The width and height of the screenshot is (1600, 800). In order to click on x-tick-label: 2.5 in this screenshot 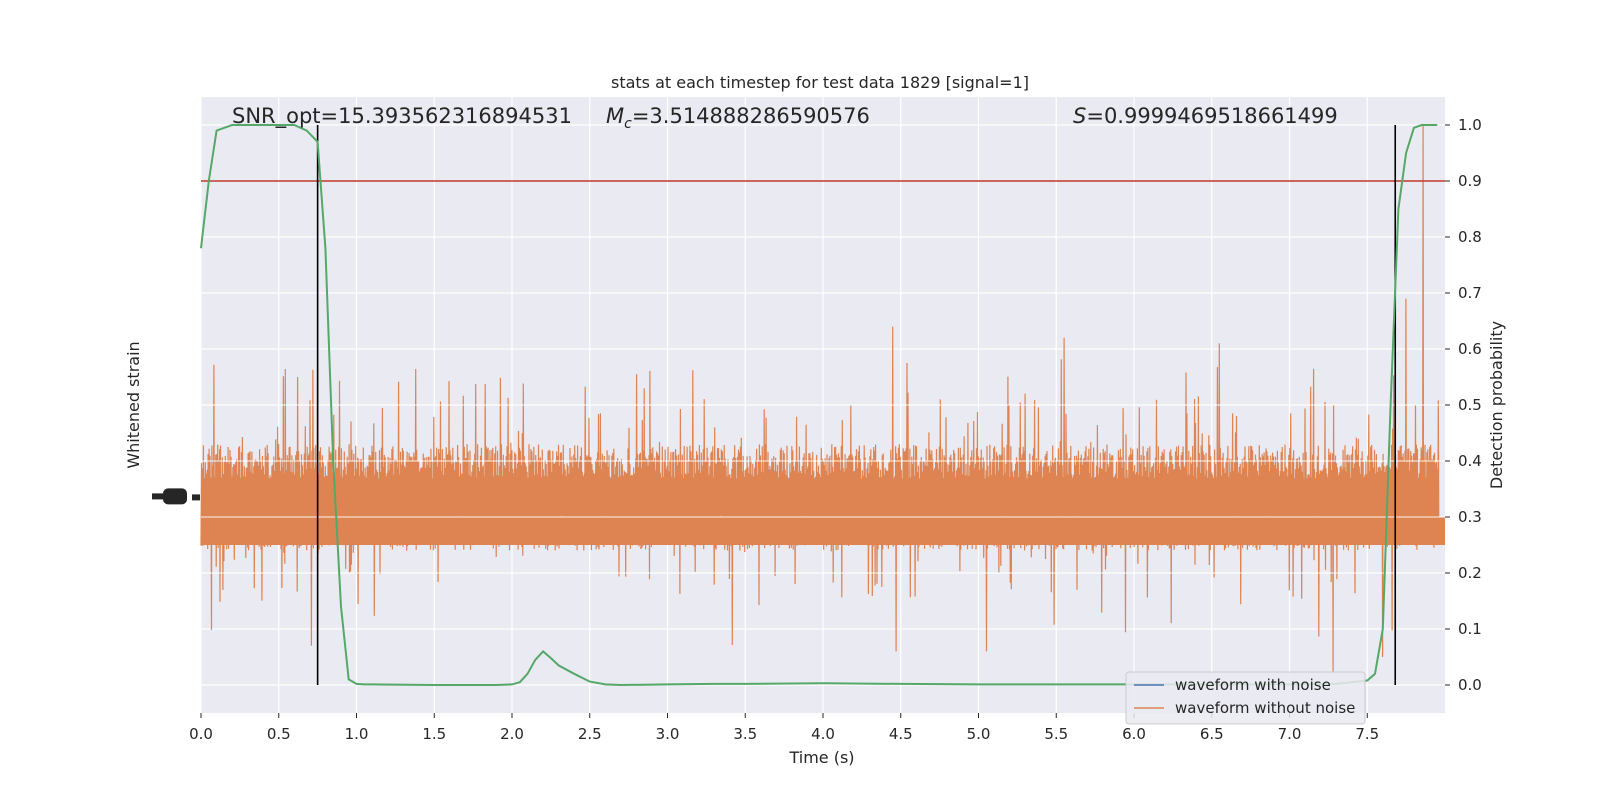, I will do `click(590, 734)`.